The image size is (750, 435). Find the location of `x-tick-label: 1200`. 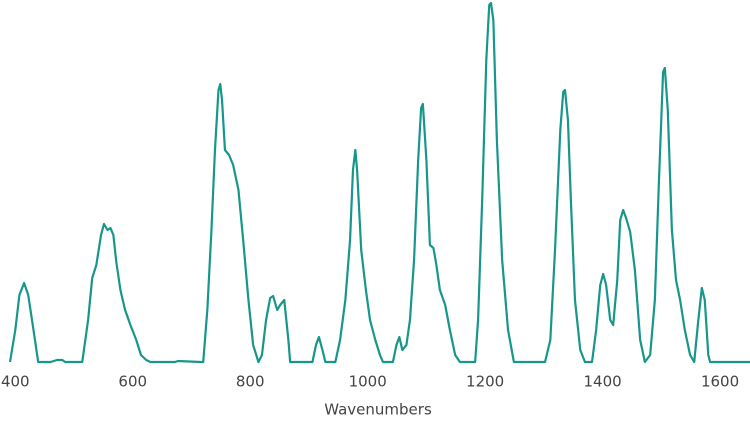

x-tick-label: 1200 is located at coordinates (485, 382).